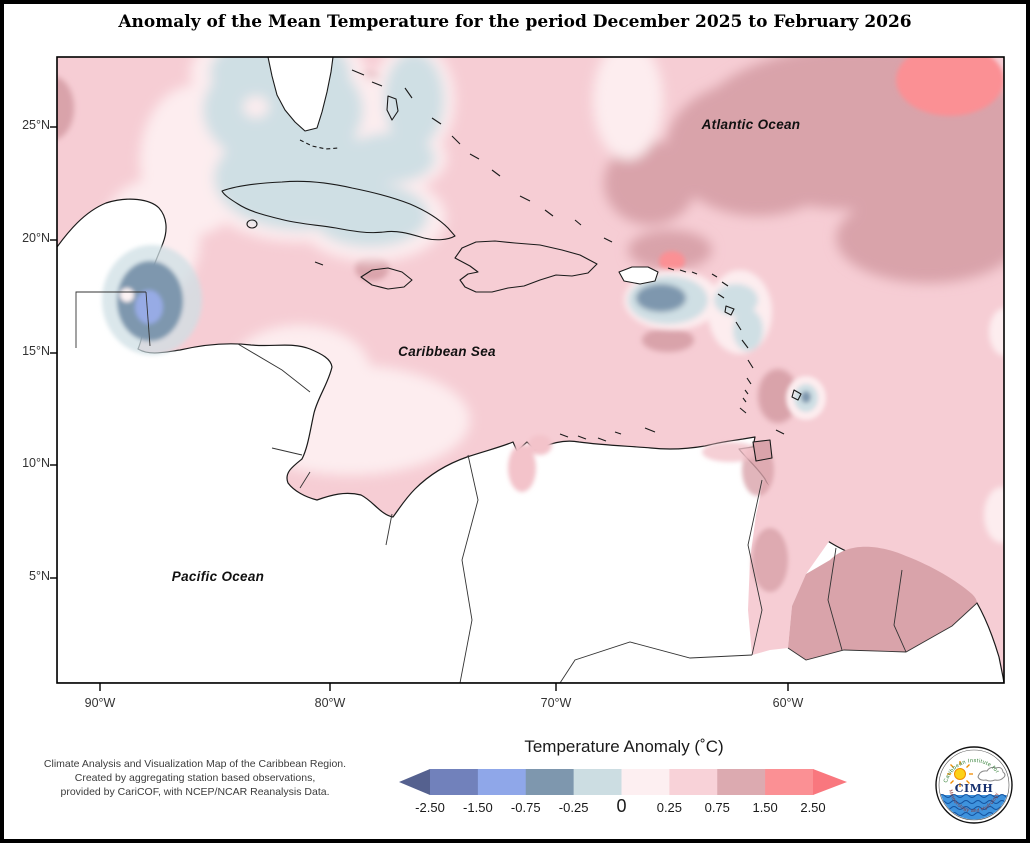  What do you see at coordinates (482, 156) in the screenshot?
I see `bahamas` at bounding box center [482, 156].